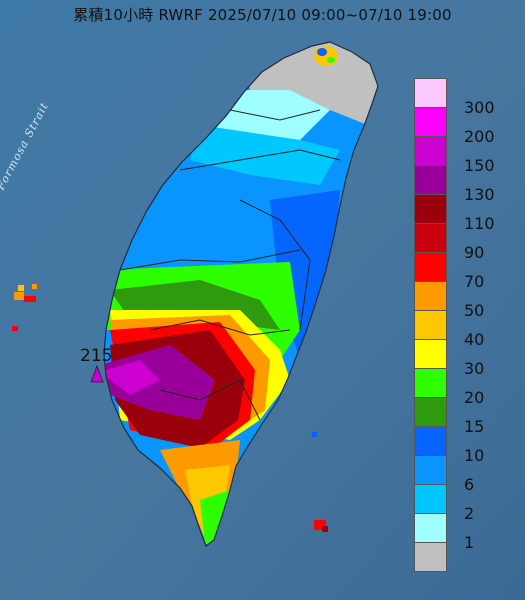 This screenshot has height=600, width=525. I want to click on max-rainfall-label: 215, so click(96, 356).